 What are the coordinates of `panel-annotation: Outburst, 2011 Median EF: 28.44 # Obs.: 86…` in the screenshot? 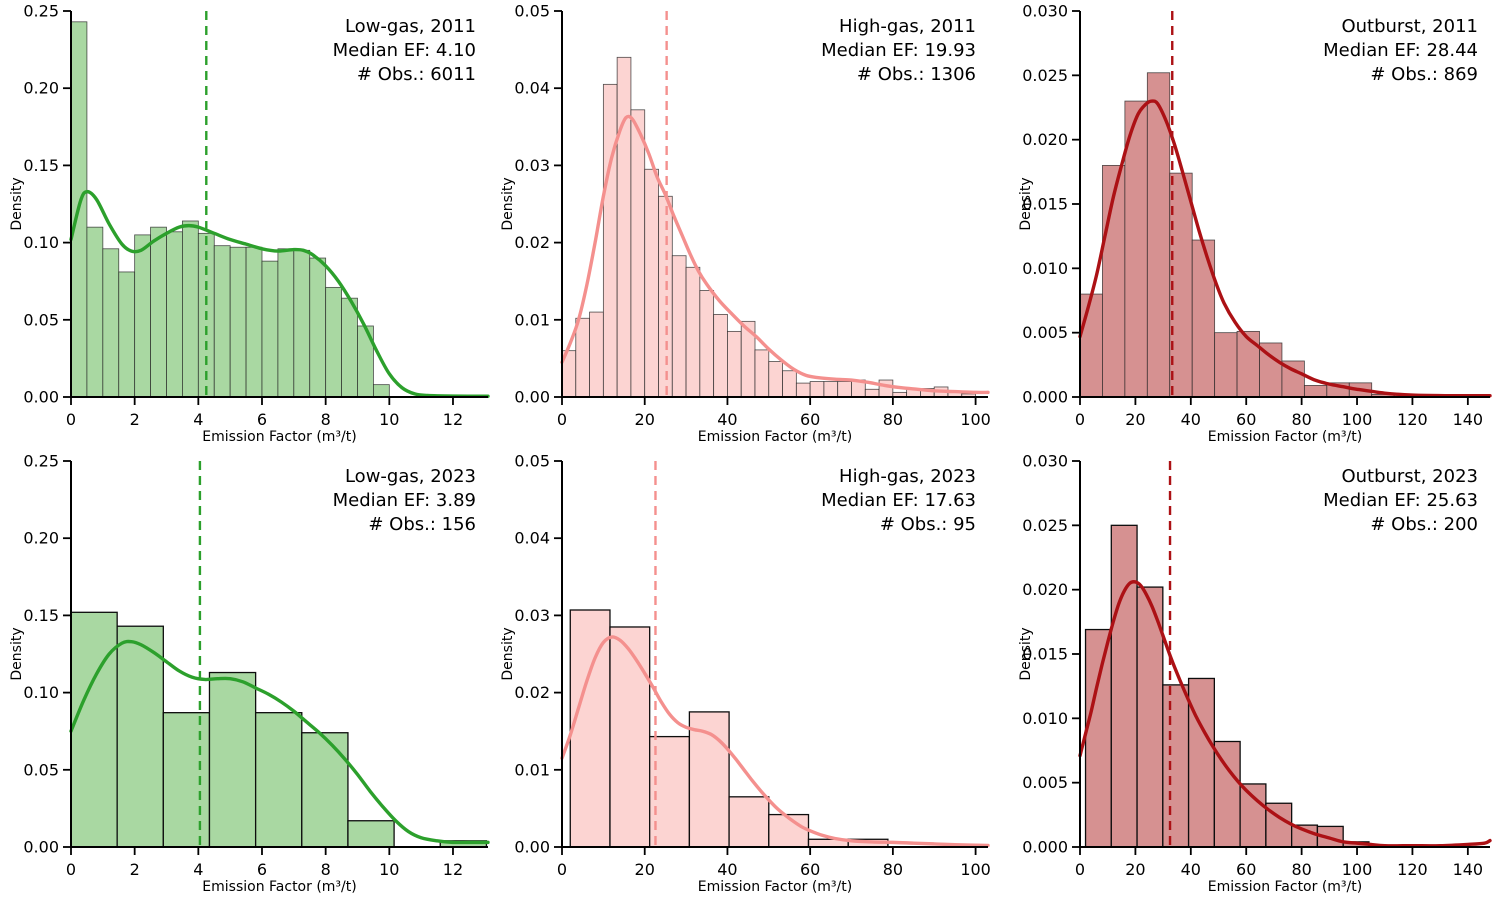 It's located at (1400, 50).